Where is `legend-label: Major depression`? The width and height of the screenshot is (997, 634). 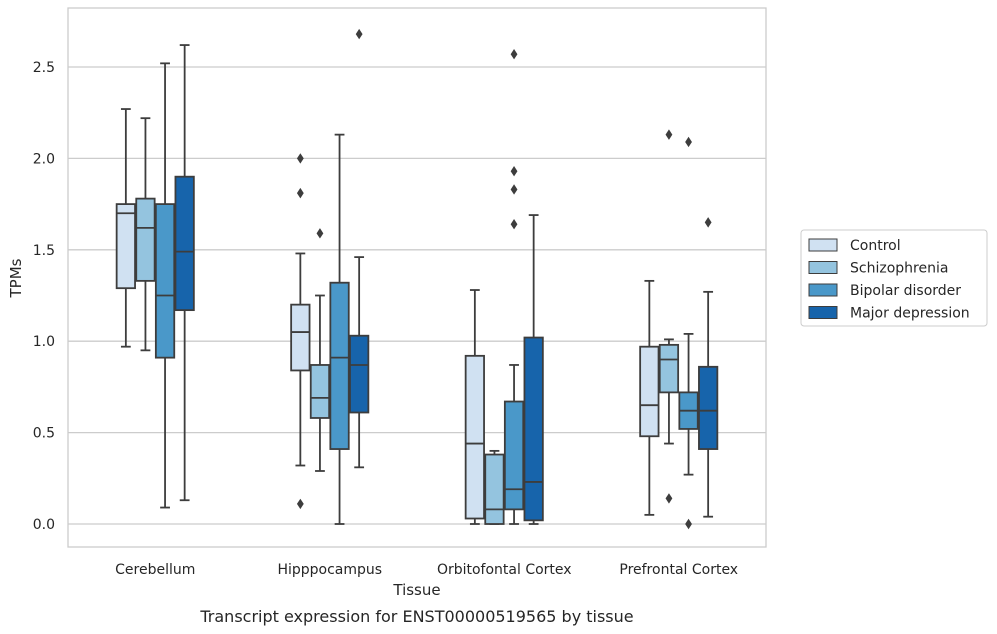 legend-label: Major depression is located at coordinates (910, 314).